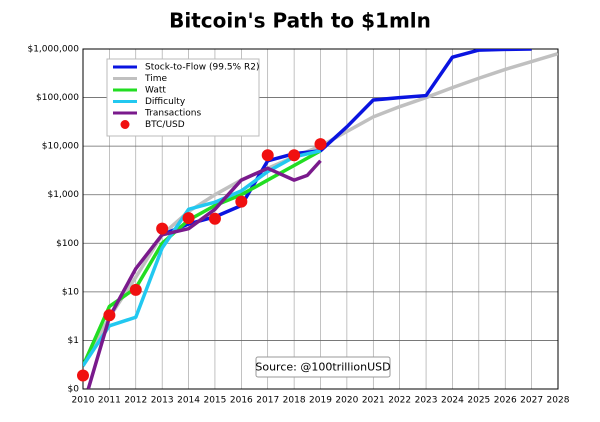 This screenshot has width=600, height=422. I want to click on x-tick-label: 2022, so click(399, 401).